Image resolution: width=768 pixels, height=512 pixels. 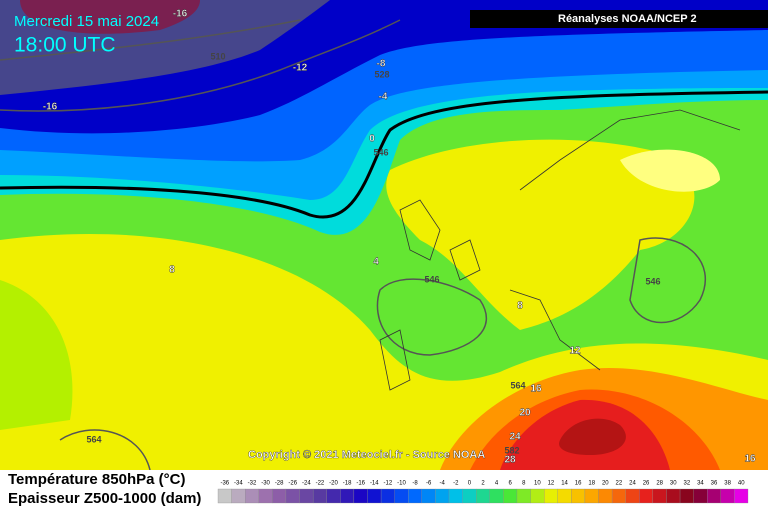 What do you see at coordinates (627, 19) in the screenshot?
I see `source: Réanalyses NOAA/NCEP 2` at bounding box center [627, 19].